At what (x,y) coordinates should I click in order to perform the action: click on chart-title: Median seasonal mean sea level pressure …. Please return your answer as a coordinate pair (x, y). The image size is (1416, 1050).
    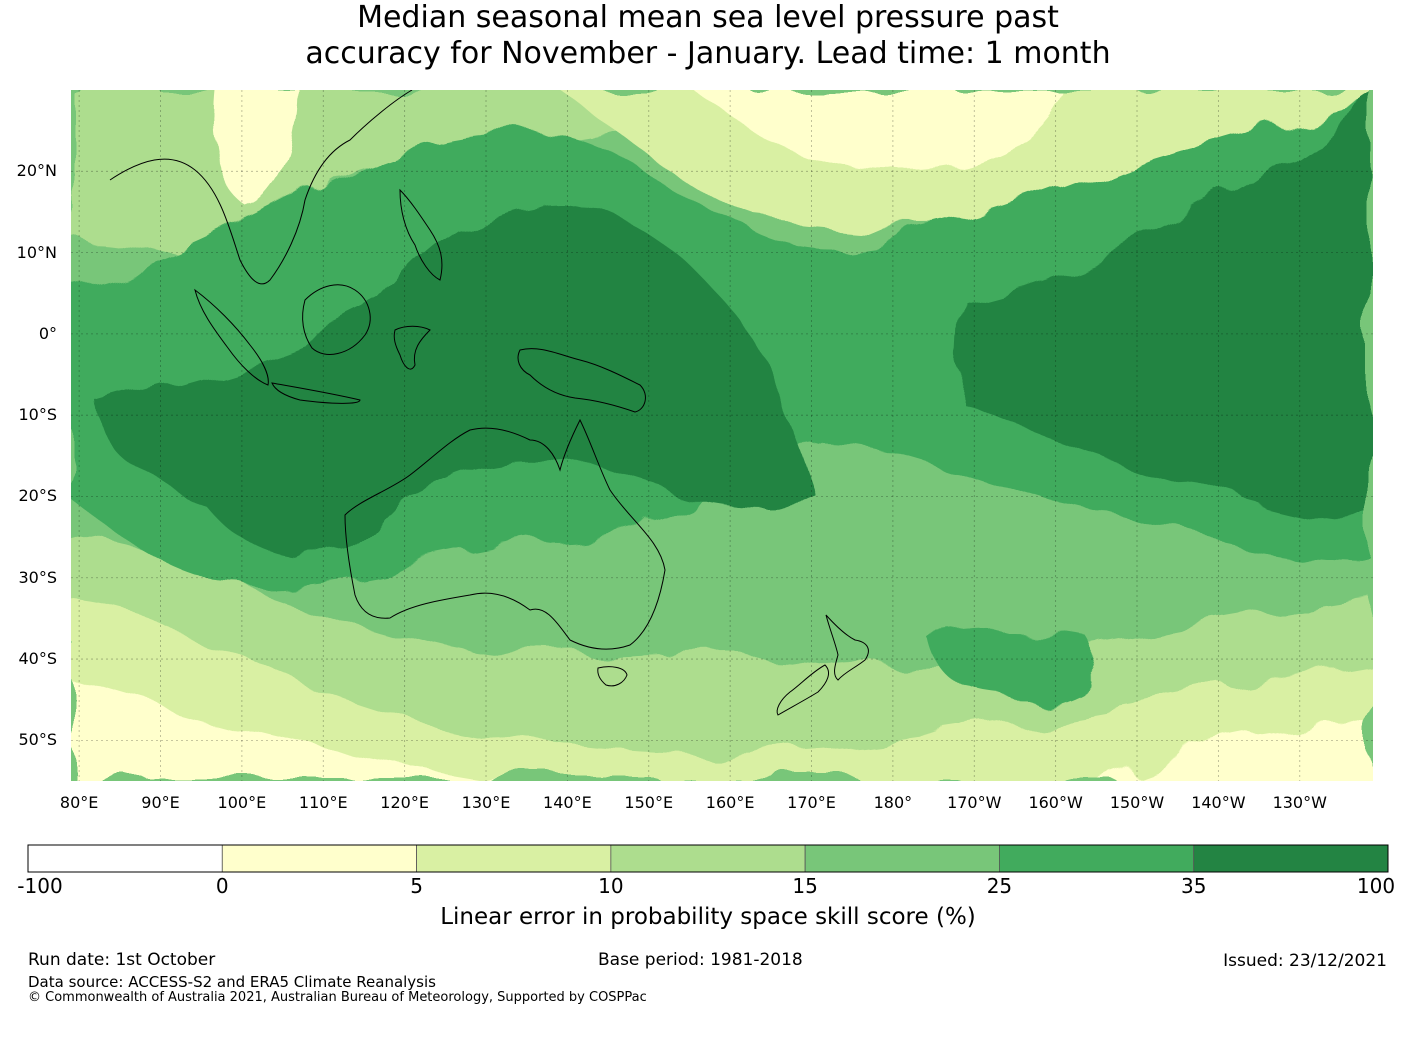
    Looking at the image, I should click on (708, 36).